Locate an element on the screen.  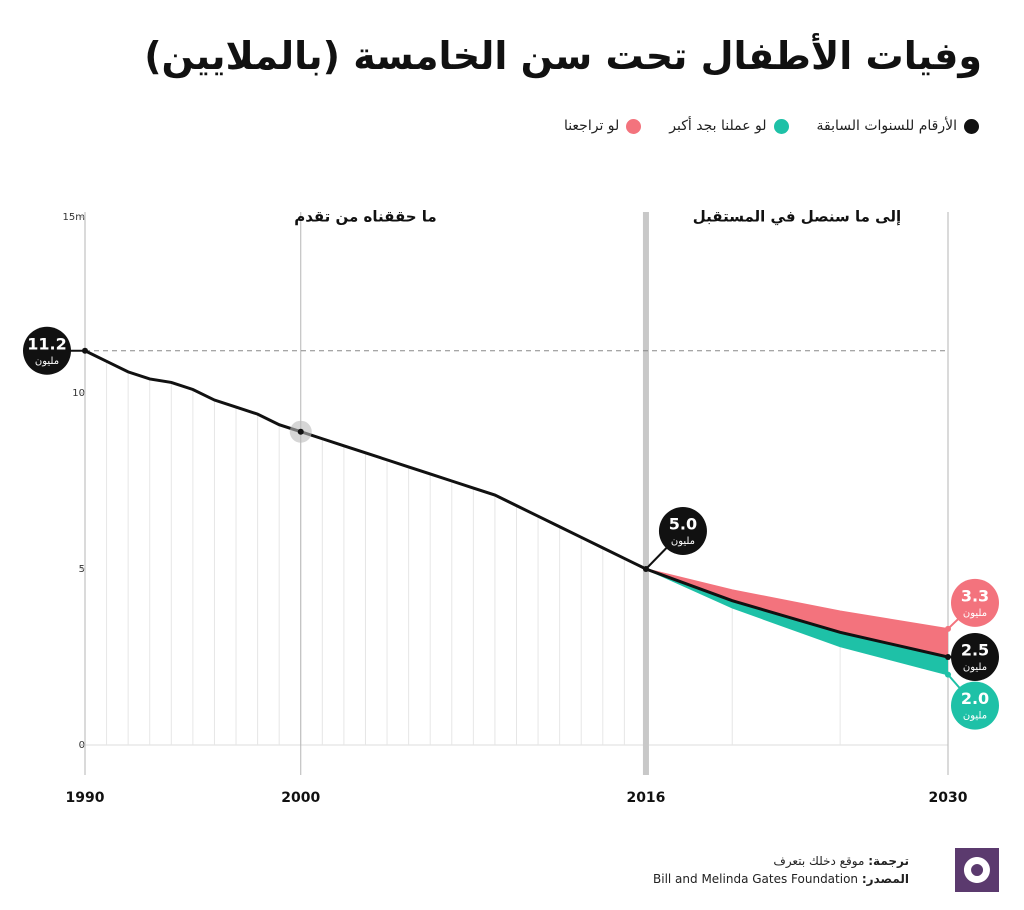
legend-item: لو عملنا بجد أكبر is located at coordinates (729, 126).